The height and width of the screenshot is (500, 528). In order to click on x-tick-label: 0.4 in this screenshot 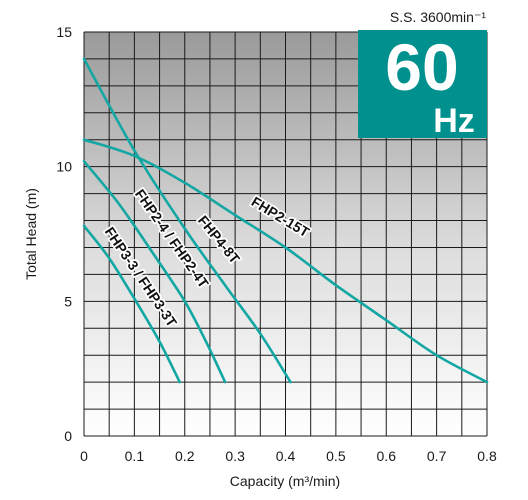, I will do `click(286, 456)`.